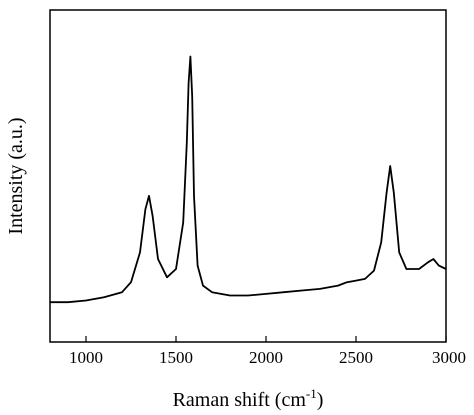 The width and height of the screenshot is (474, 415). What do you see at coordinates (356, 357) in the screenshot?
I see `x-tick-label-2500: 2500` at bounding box center [356, 357].